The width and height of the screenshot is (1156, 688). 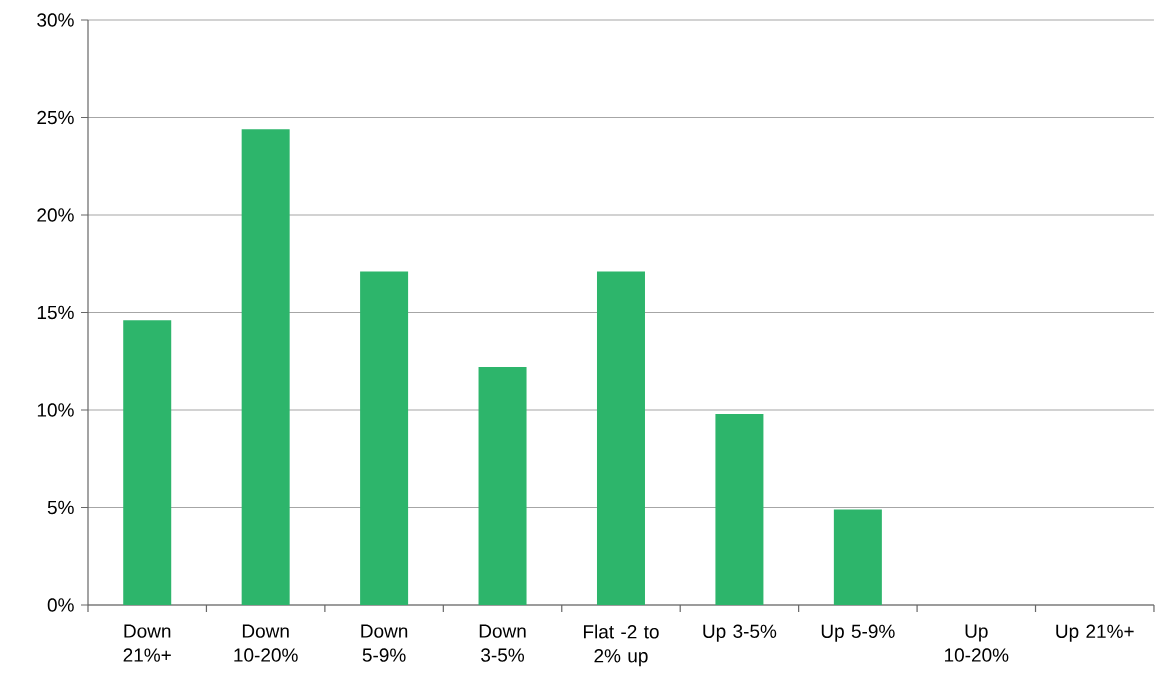 What do you see at coordinates (55, 117) in the screenshot?
I see `y-tick-label: 25%` at bounding box center [55, 117].